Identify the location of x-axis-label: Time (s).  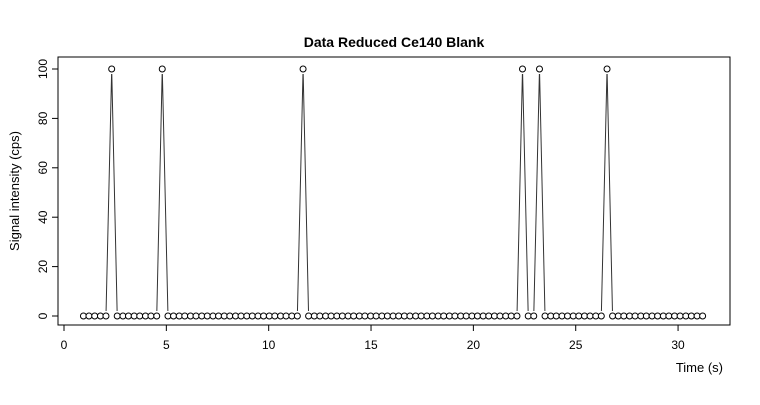
(699, 367).